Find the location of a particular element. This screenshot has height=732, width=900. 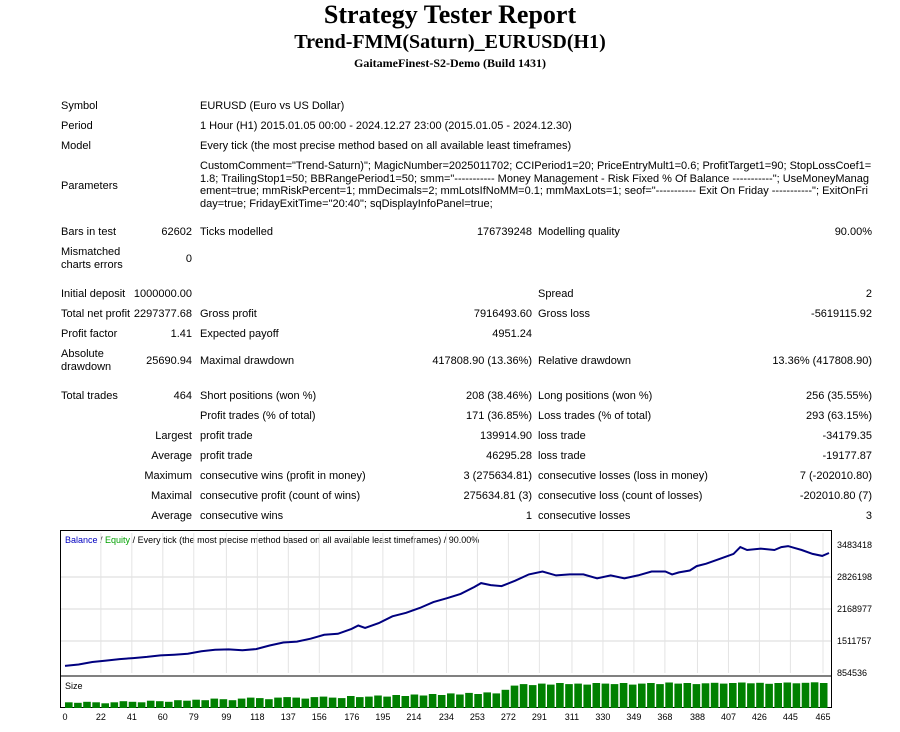

size-label: Size is located at coordinates (74, 686).